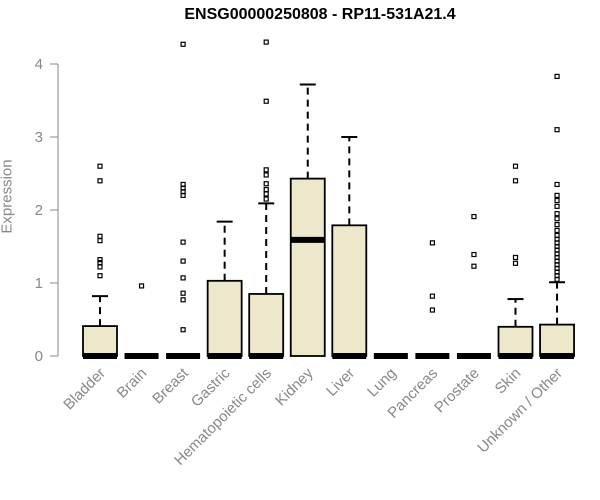 This screenshot has height=500, width=600. I want to click on box-unknown-other, so click(557, 216).